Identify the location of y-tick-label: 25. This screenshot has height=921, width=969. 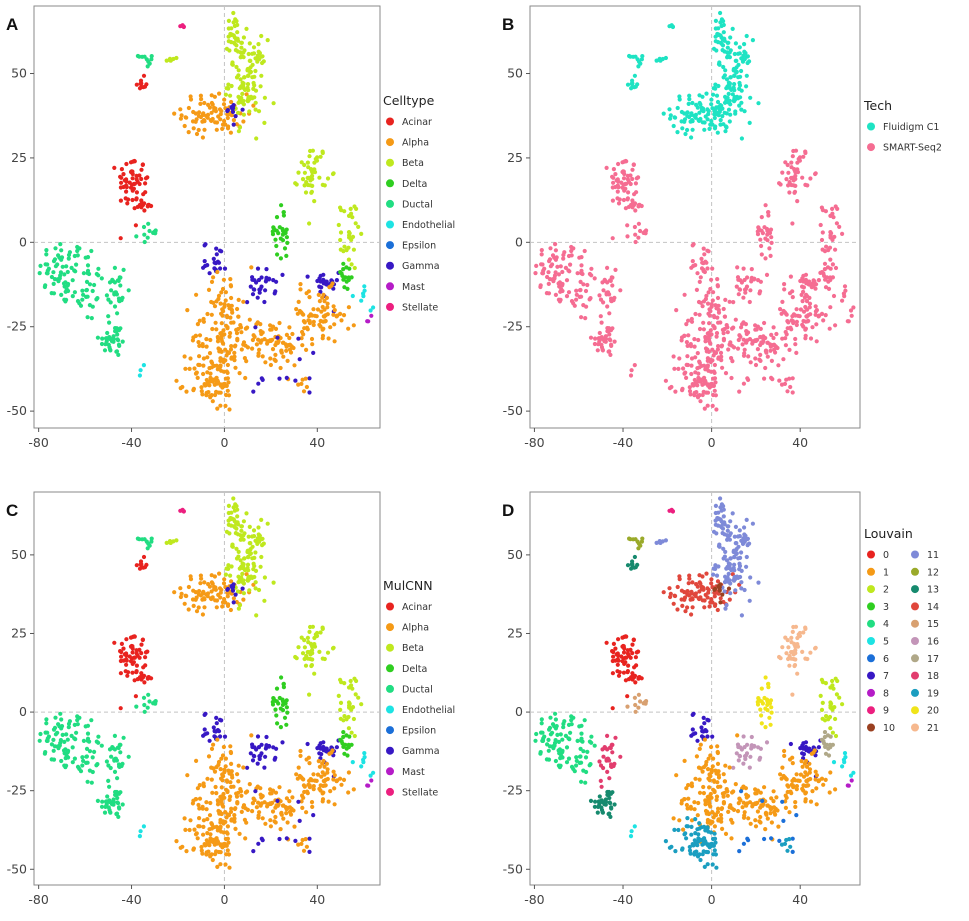
(19, 632).